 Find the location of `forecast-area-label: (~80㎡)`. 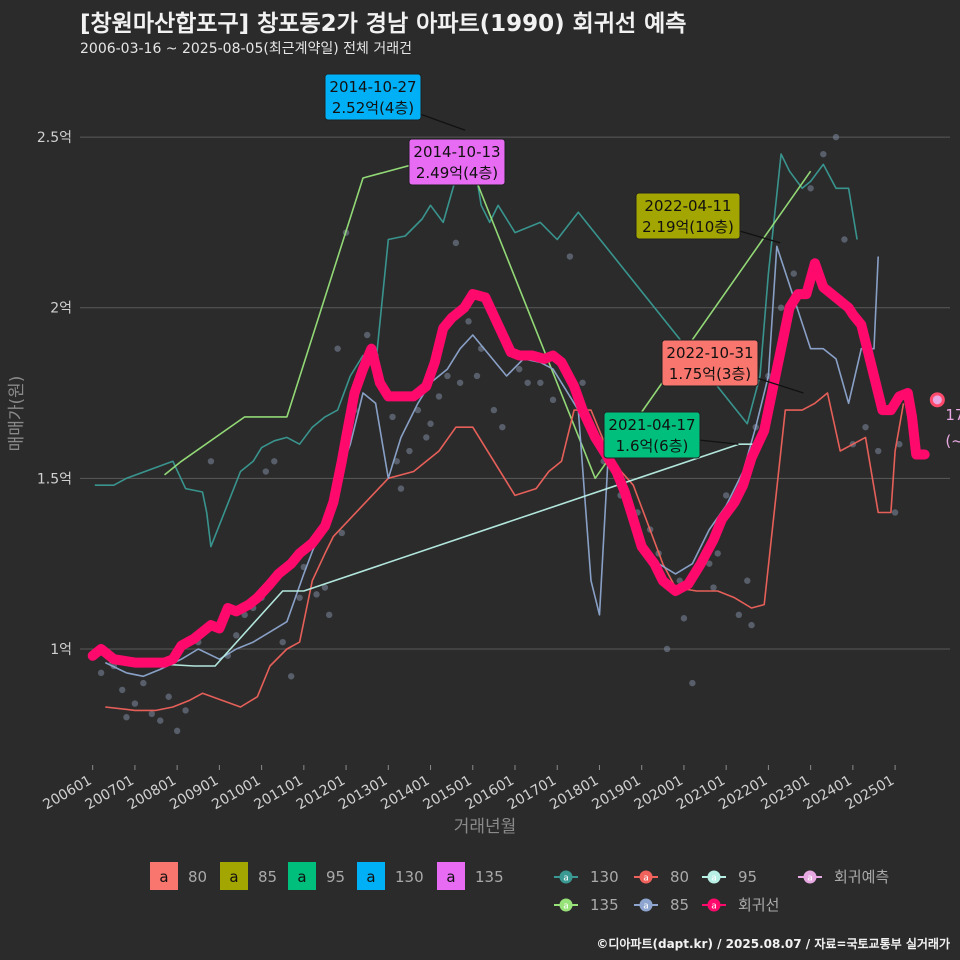

forecast-area-label: (~80㎡) is located at coordinates (952, 441).